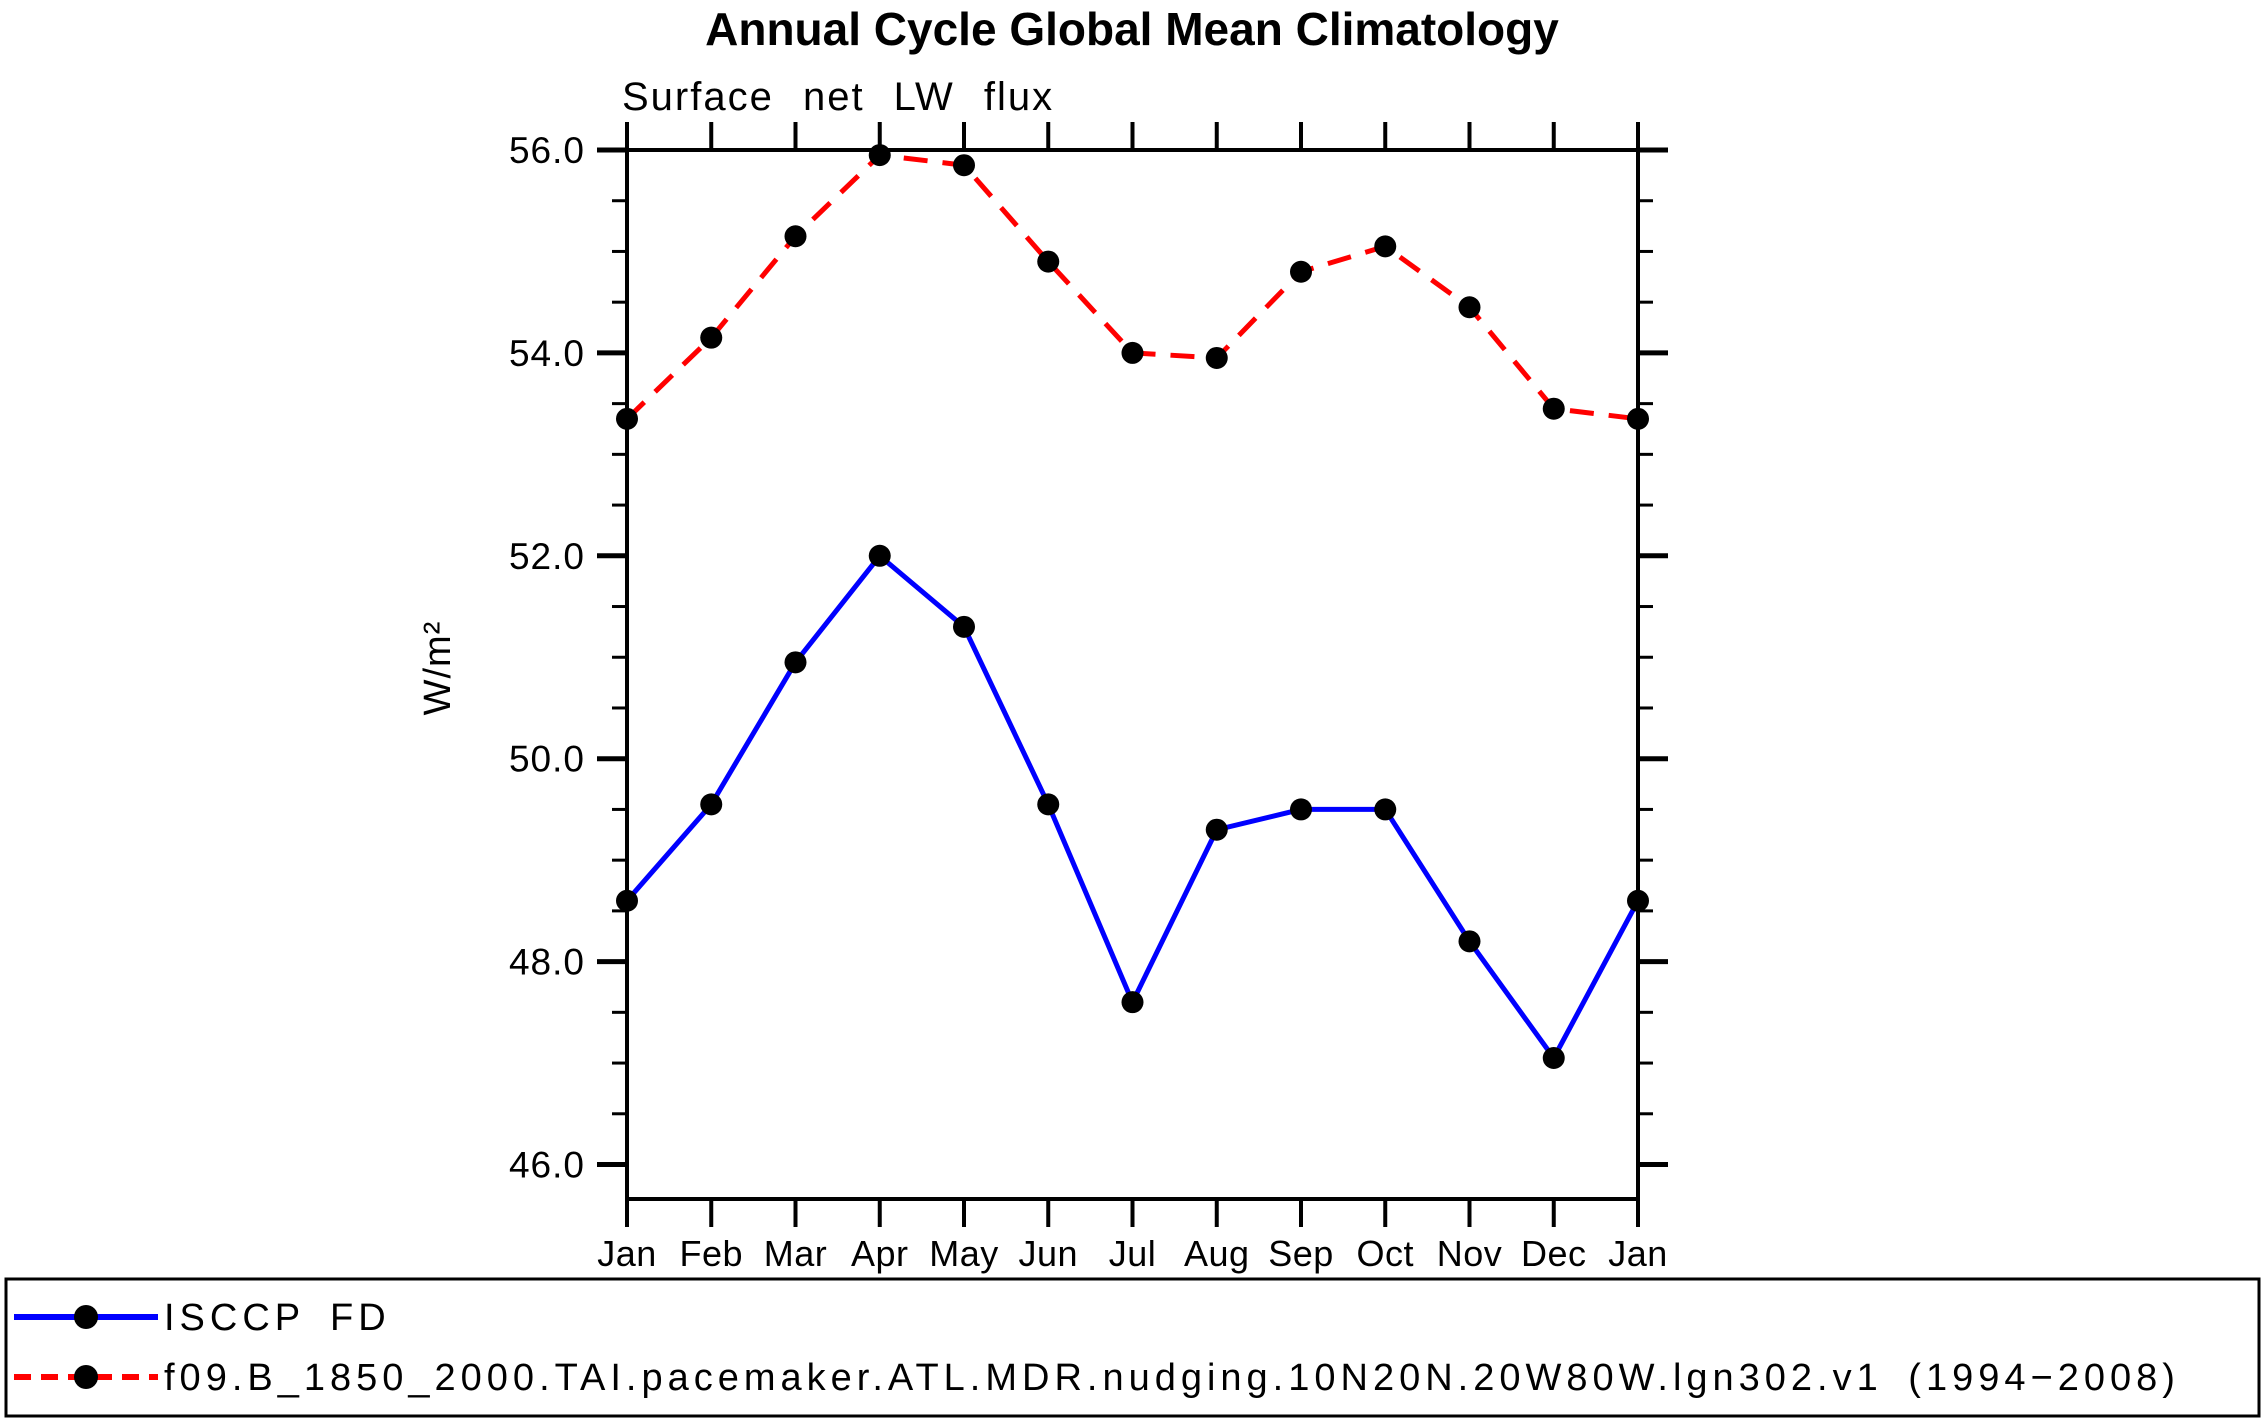 The width and height of the screenshot is (2265, 1422). What do you see at coordinates (547, 759) in the screenshot?
I see `y-tick-label: 50.0` at bounding box center [547, 759].